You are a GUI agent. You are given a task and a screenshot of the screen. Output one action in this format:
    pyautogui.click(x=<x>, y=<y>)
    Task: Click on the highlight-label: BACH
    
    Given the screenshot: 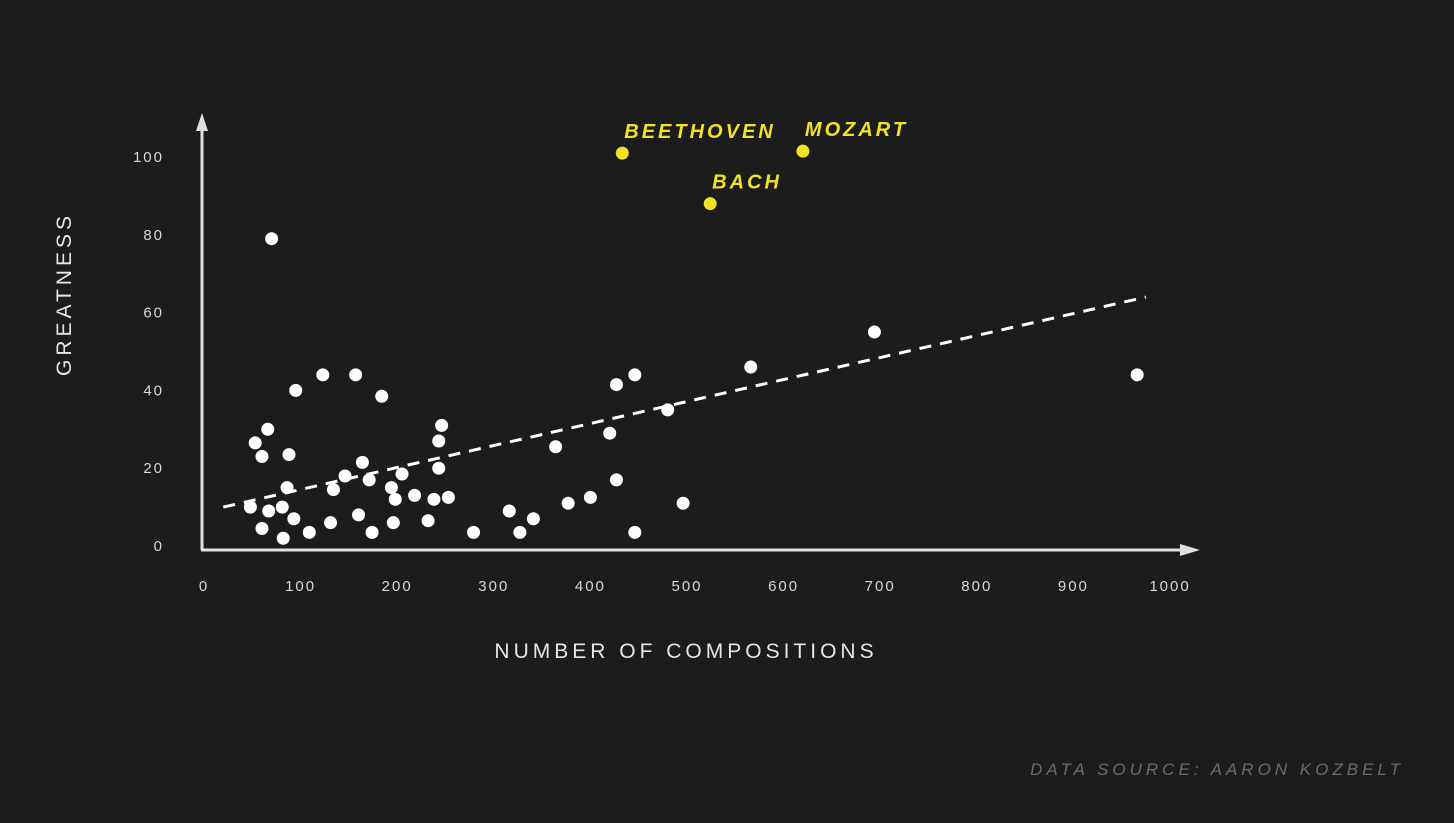 What is the action you would take?
    pyautogui.click(x=747, y=183)
    